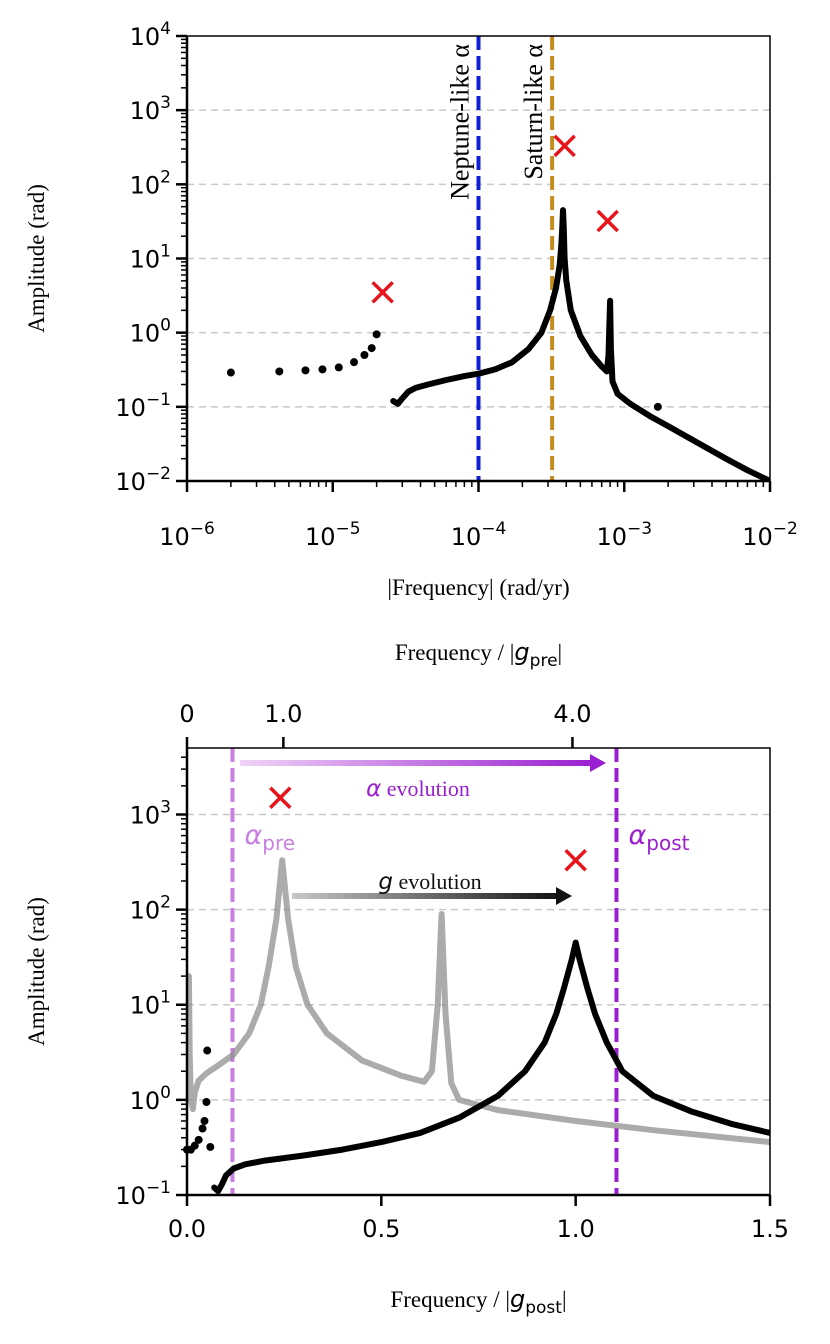  I want to click on y-tick-label: 10⁴, so click(150, 35).